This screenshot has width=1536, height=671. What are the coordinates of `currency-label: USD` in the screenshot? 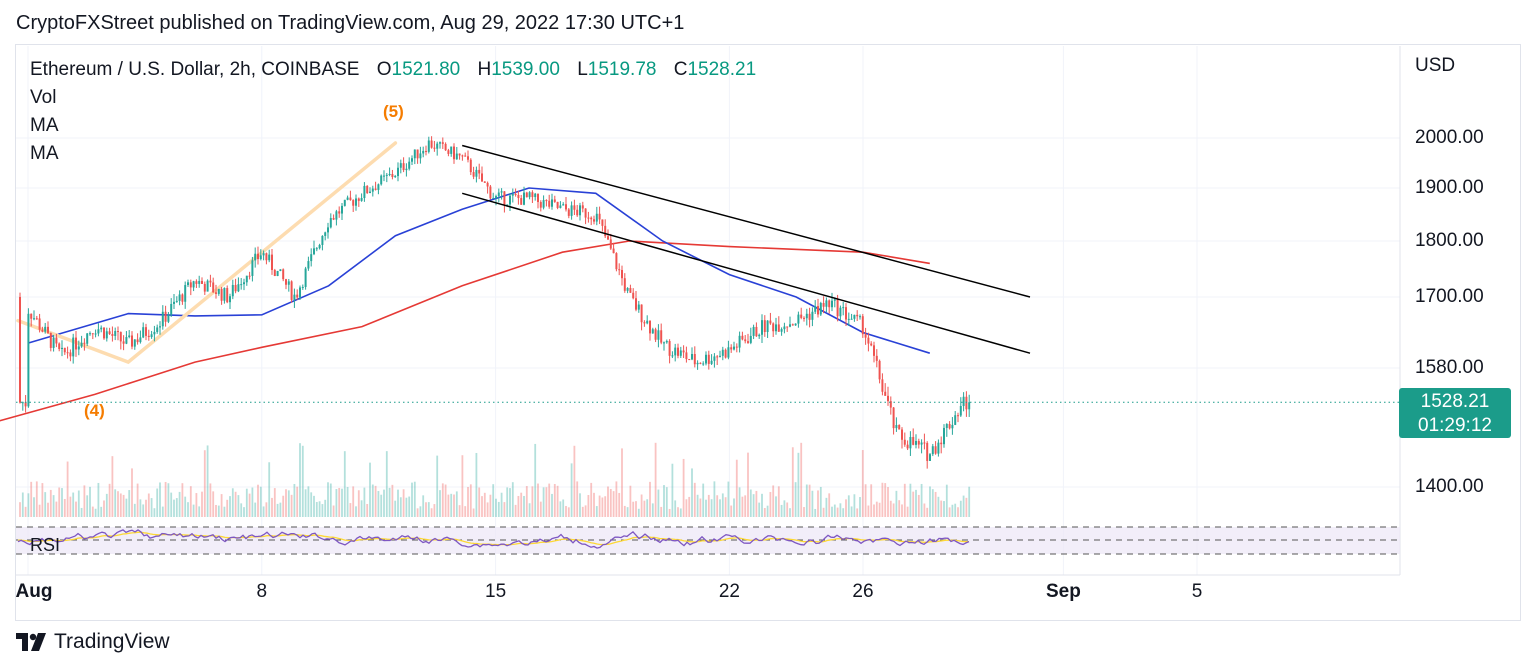 It's located at (1435, 65).